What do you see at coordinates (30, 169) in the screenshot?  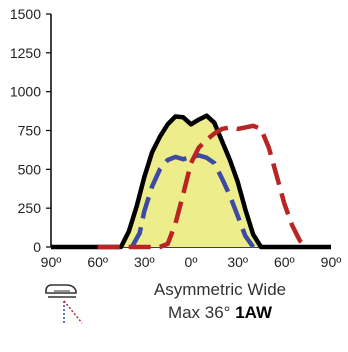 I see `y-tick-label: 500` at bounding box center [30, 169].